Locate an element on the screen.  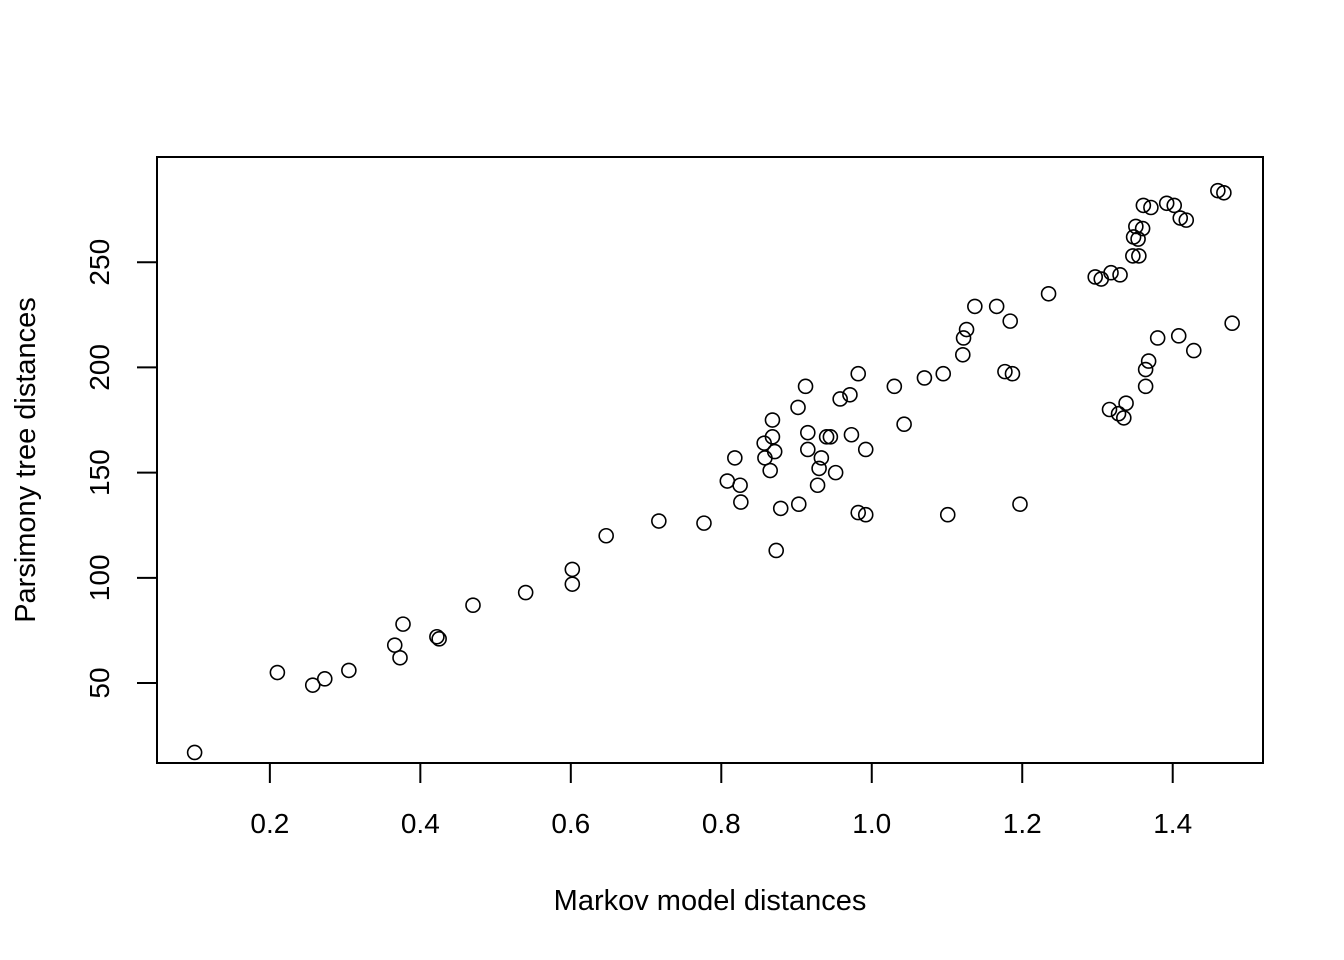
x-tick-label: 1.0 is located at coordinates (871, 823).